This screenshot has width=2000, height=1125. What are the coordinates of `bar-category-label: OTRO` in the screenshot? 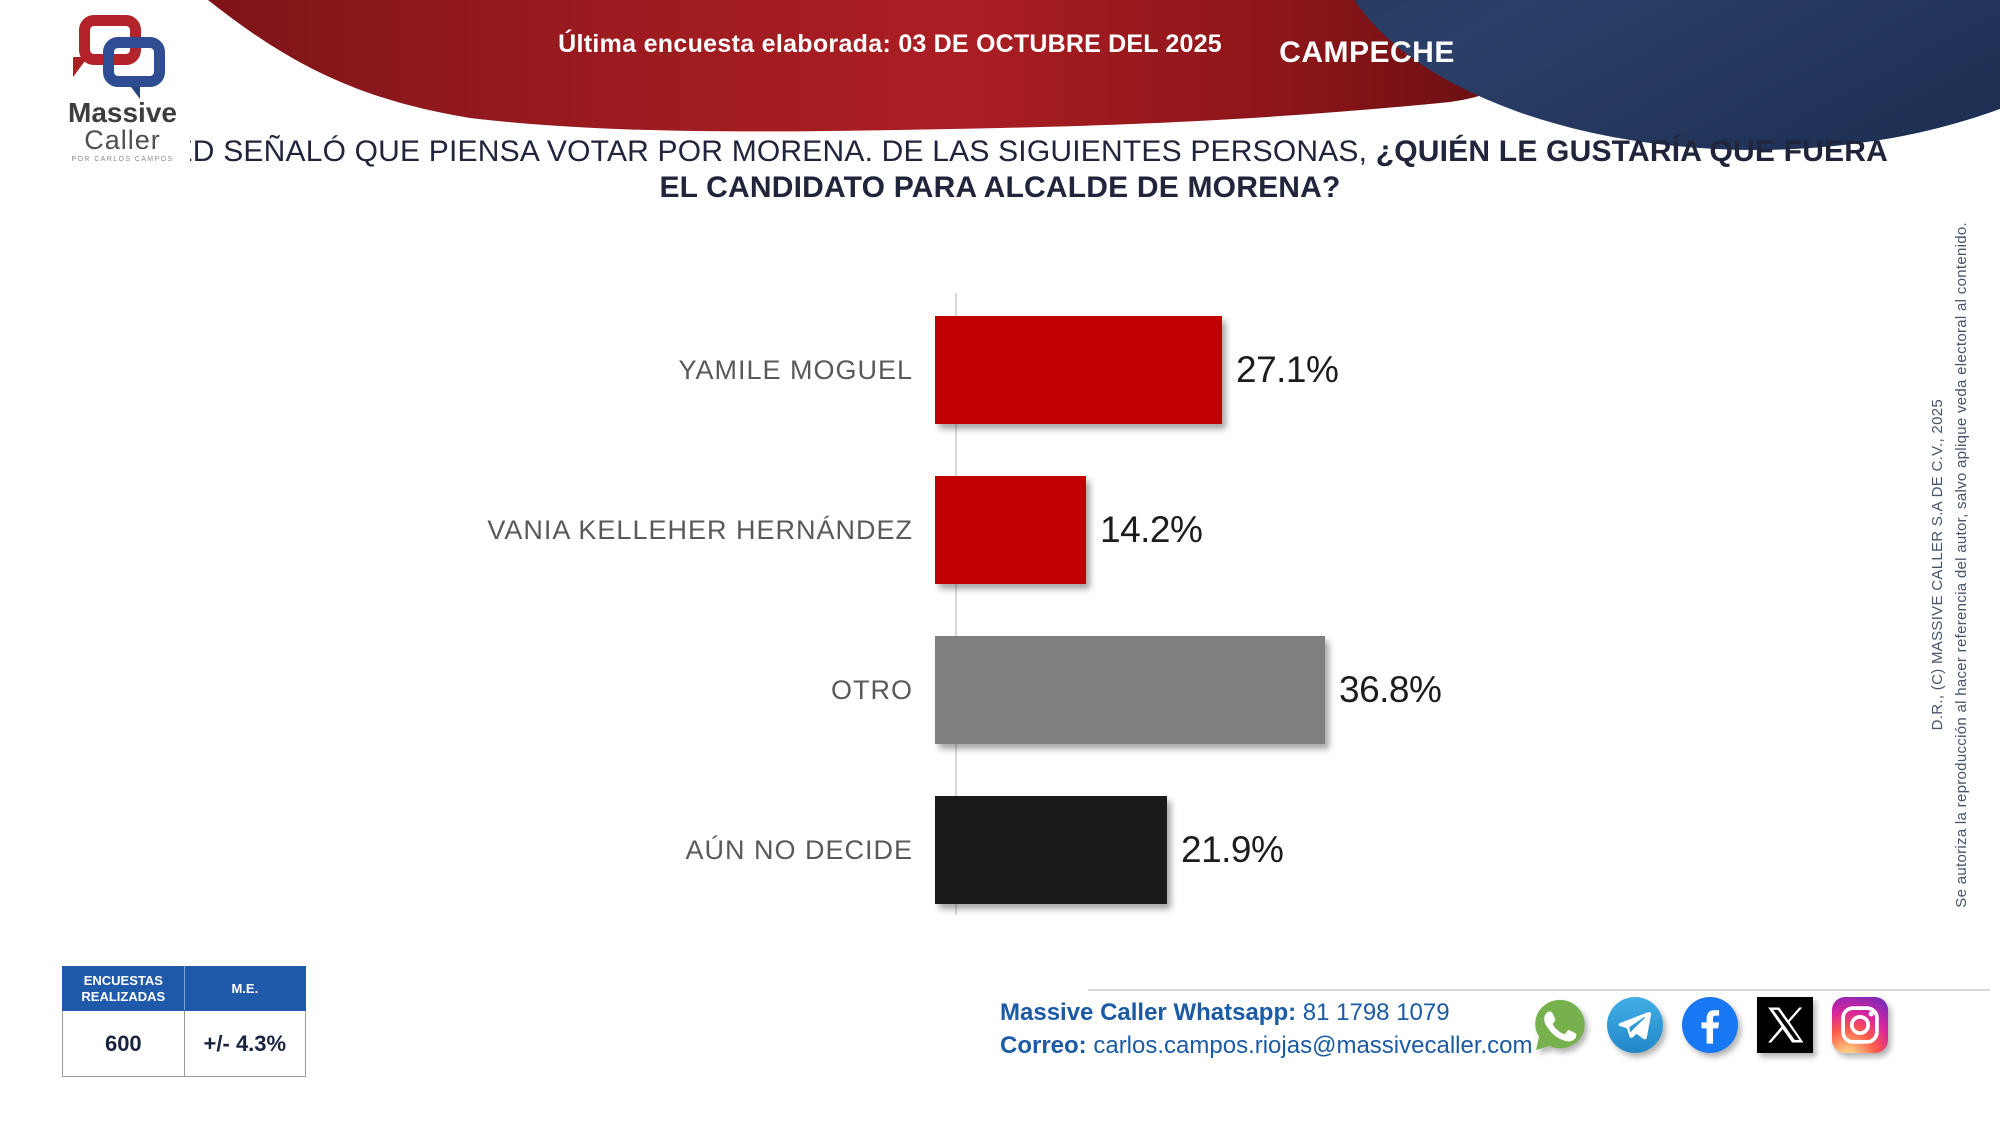 It's located at (872, 689).